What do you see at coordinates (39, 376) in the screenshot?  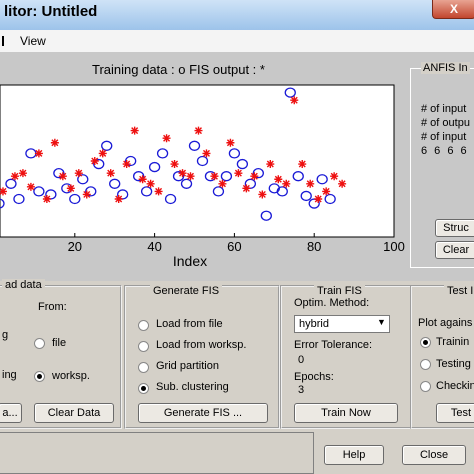 I see `from-workspace-radio` at bounding box center [39, 376].